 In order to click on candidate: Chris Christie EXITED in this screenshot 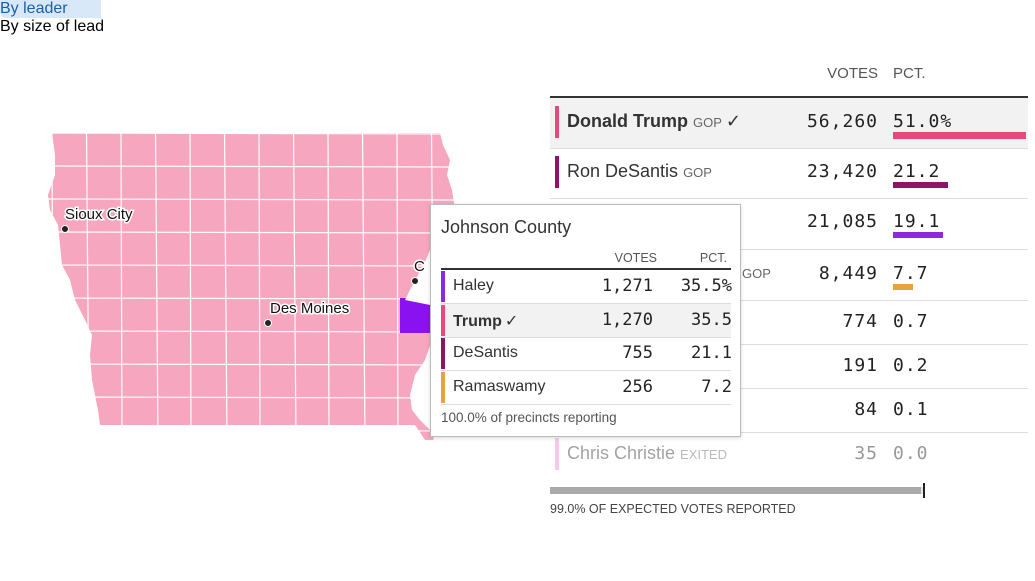, I will do `click(647, 453)`.